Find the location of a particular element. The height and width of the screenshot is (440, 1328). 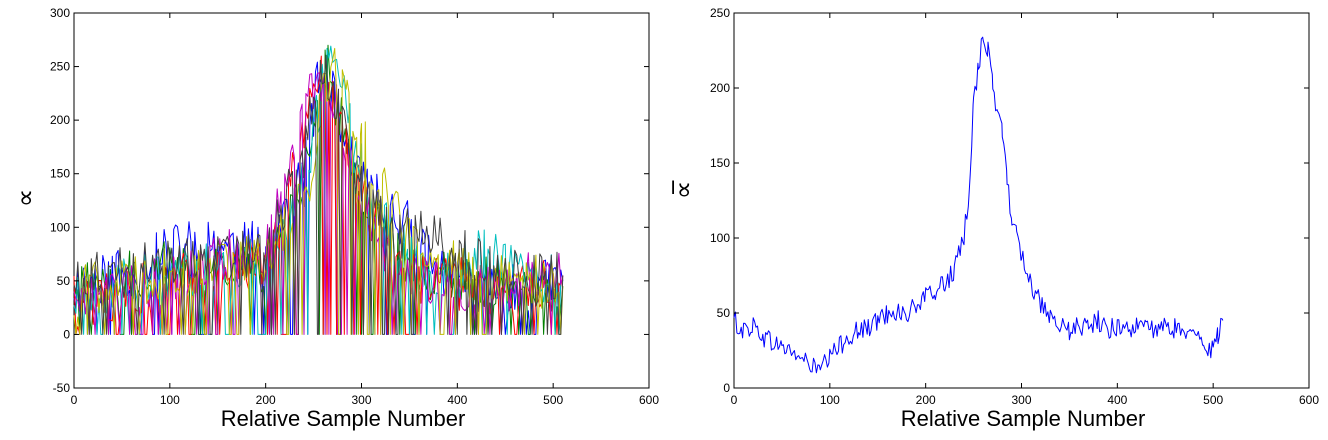

right-x-tick-label: 0 is located at coordinates (734, 400).